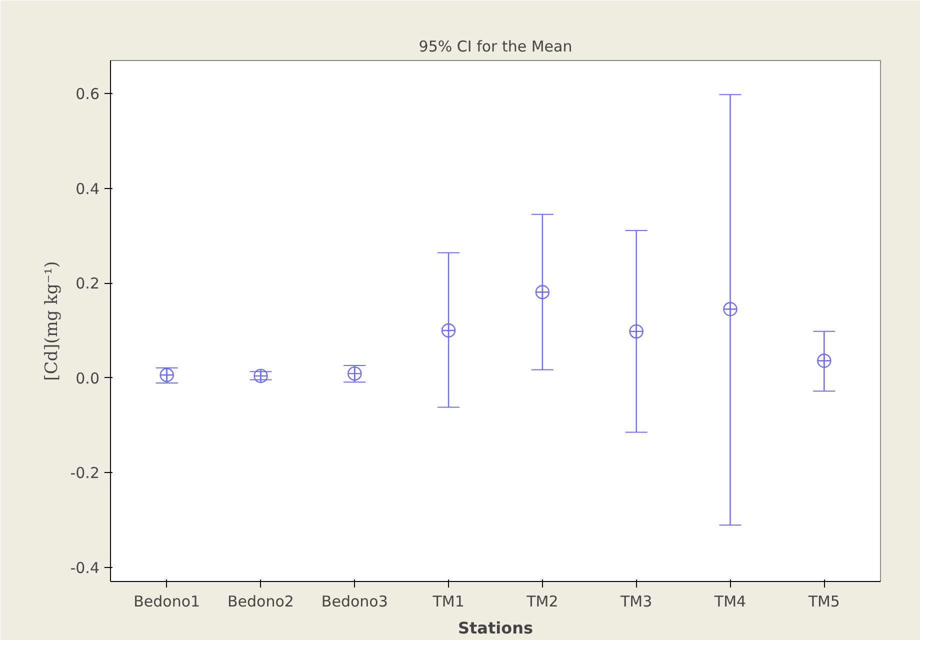 The width and height of the screenshot is (936, 651). Describe the element at coordinates (542, 601) in the screenshot. I see `x-tick-label: TM2` at that location.